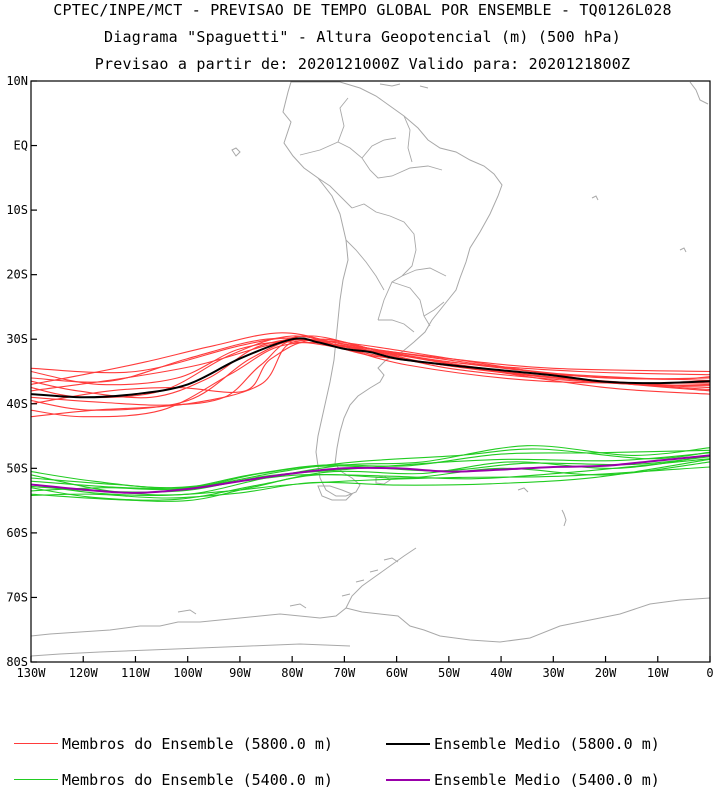  I want to click on mean-5800-line, so click(370, 368).